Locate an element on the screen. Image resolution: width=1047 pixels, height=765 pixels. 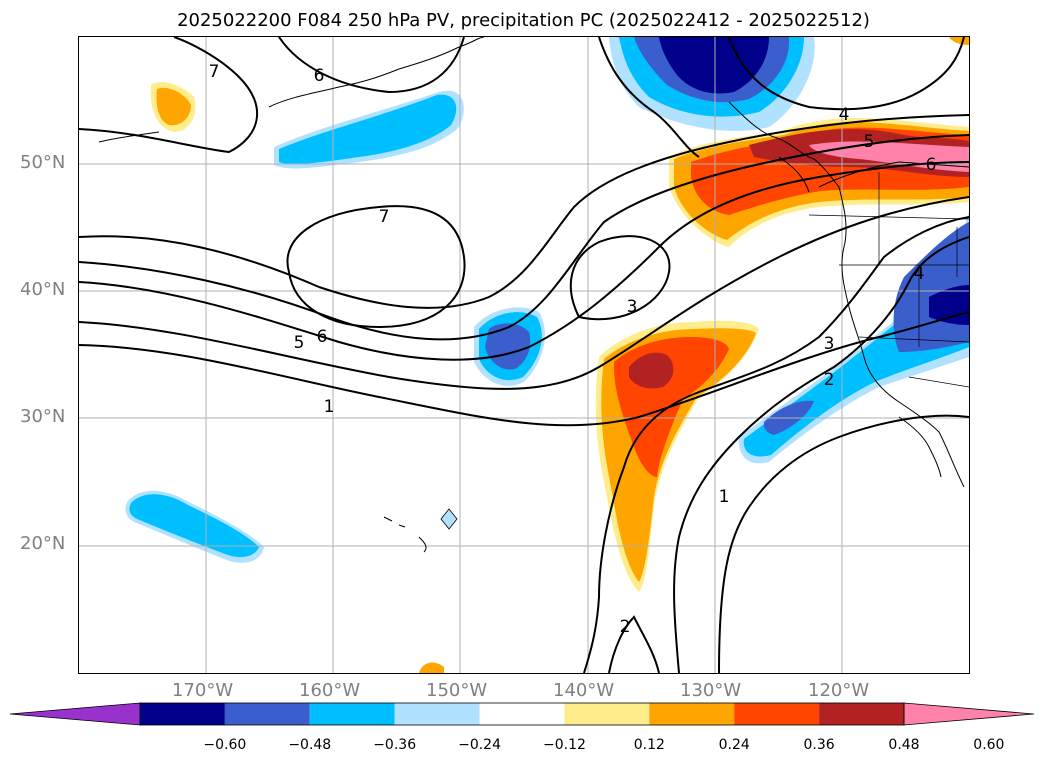
colorbar-tick-label: 0.48 is located at coordinates (904, 745).